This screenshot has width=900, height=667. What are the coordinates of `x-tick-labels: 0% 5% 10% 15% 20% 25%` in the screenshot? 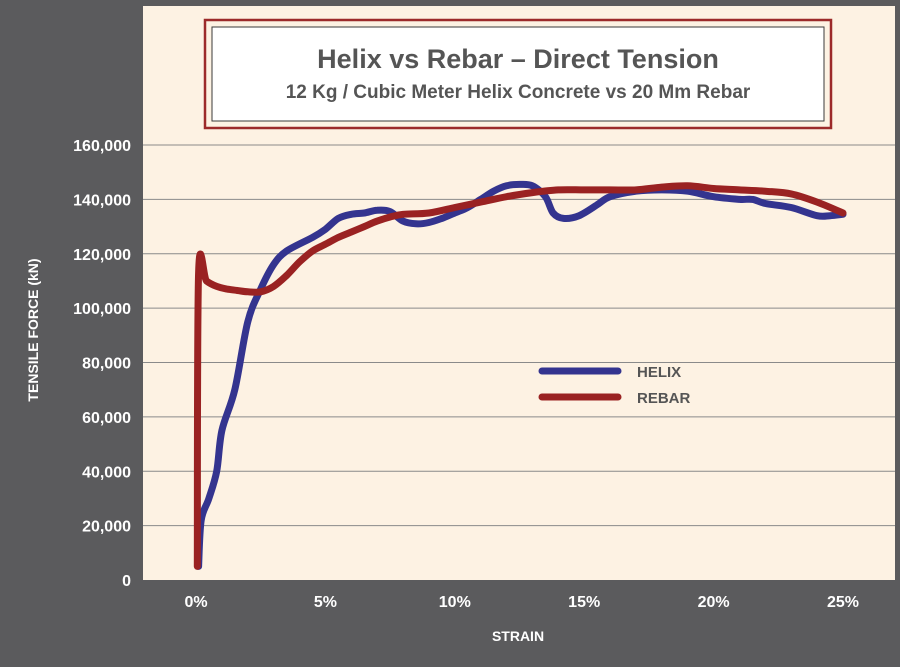 It's located at (521, 602).